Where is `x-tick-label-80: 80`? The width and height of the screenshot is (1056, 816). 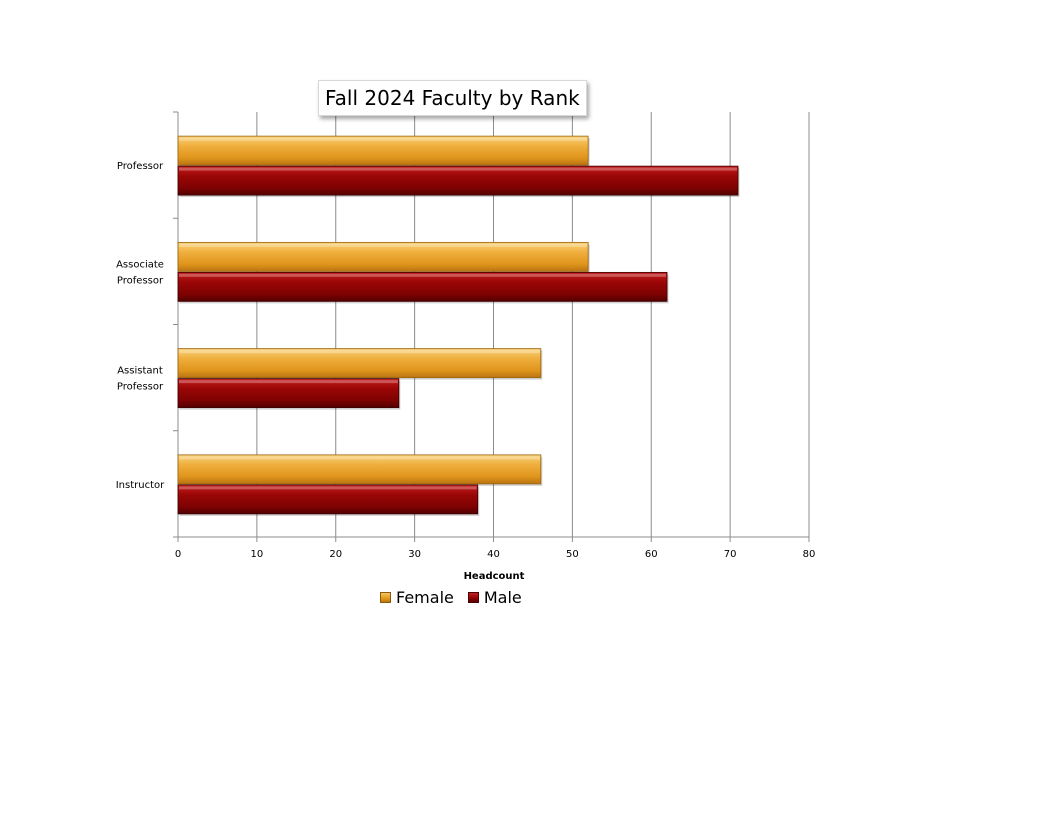
x-tick-label-80: 80 is located at coordinates (809, 554).